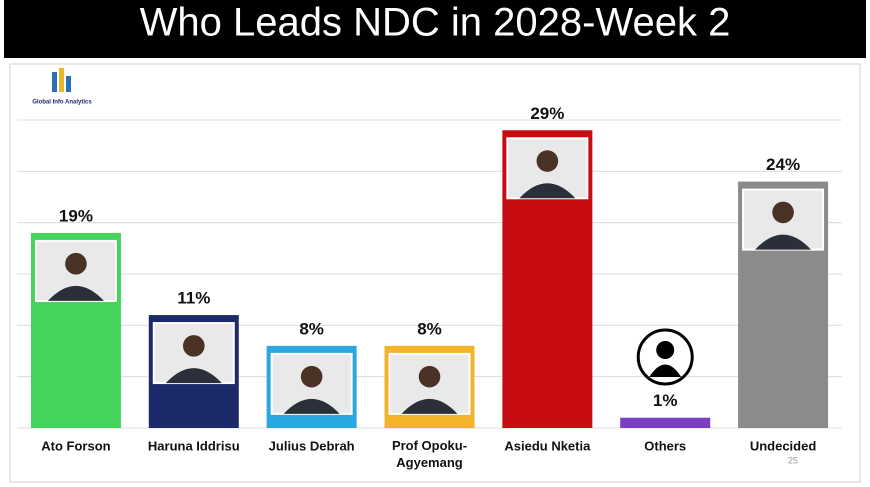  What do you see at coordinates (665, 445) in the screenshot?
I see `x-tick-label: Others` at bounding box center [665, 445].